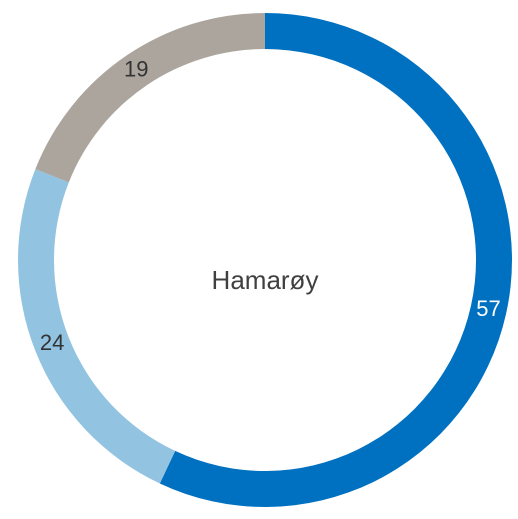 This screenshot has height=519, width=518. I want to click on value-label: 57, so click(488, 308).